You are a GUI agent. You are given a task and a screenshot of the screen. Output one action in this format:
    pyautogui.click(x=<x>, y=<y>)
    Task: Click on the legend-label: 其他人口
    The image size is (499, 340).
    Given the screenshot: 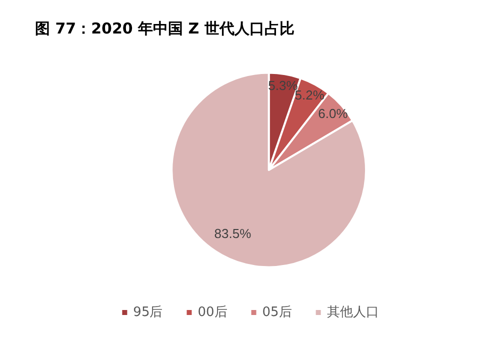 What is the action you would take?
    pyautogui.click(x=352, y=312)
    